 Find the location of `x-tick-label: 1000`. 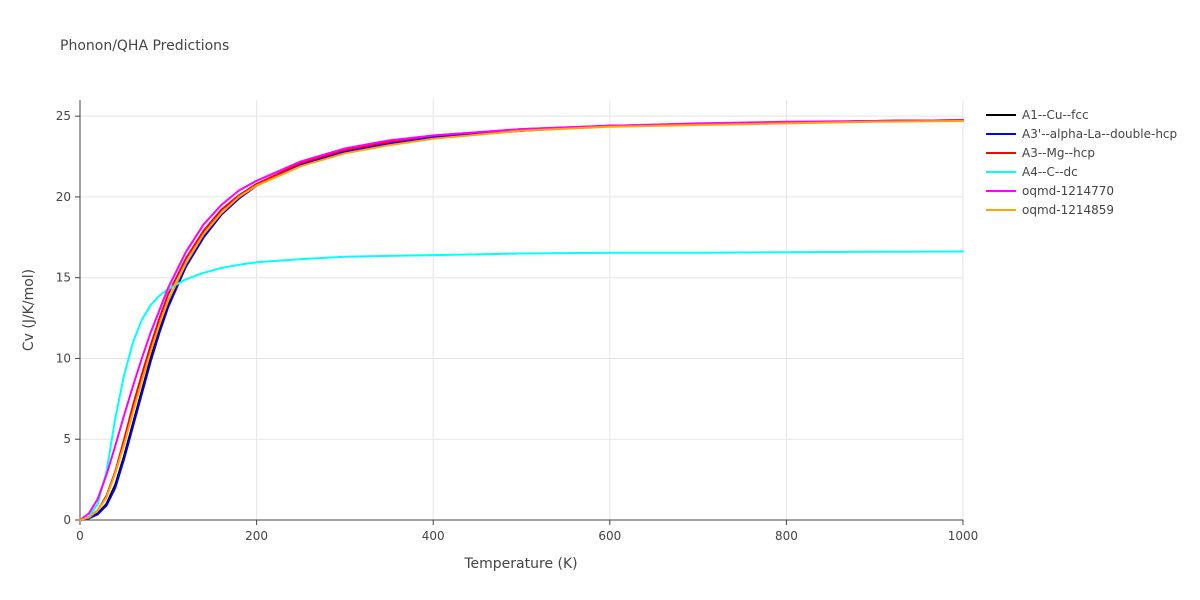

x-tick-label: 1000 is located at coordinates (963, 536).